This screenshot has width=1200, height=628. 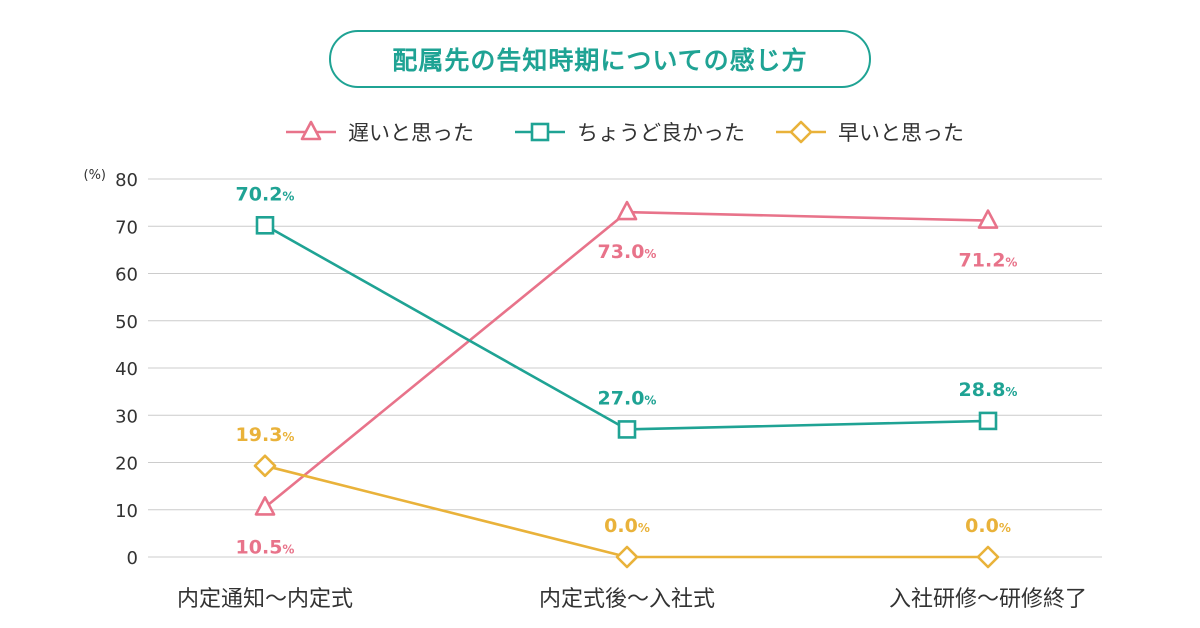 I want to click on y-tick-label: 80, so click(x=126, y=180).